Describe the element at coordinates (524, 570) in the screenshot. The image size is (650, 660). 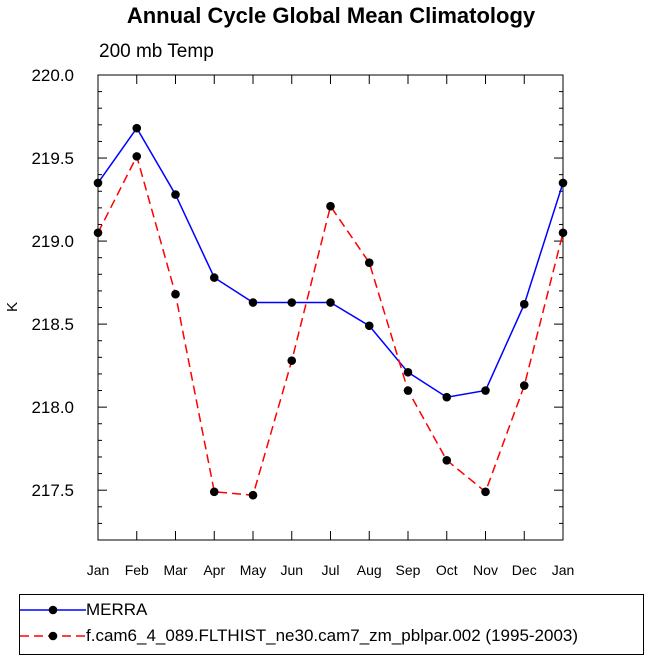
I see `x-tick-label: Dec` at that location.